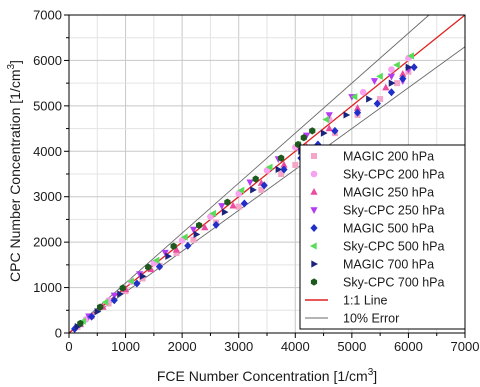  I want to click on legend-label: MAGIC 500 hPa, so click(388, 228).